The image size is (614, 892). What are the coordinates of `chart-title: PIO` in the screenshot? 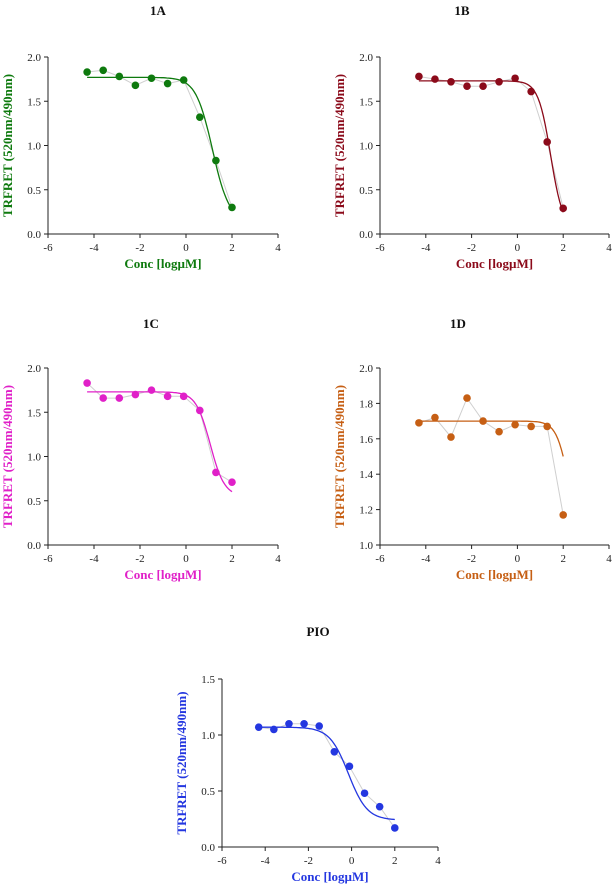 It's located at (317, 631).